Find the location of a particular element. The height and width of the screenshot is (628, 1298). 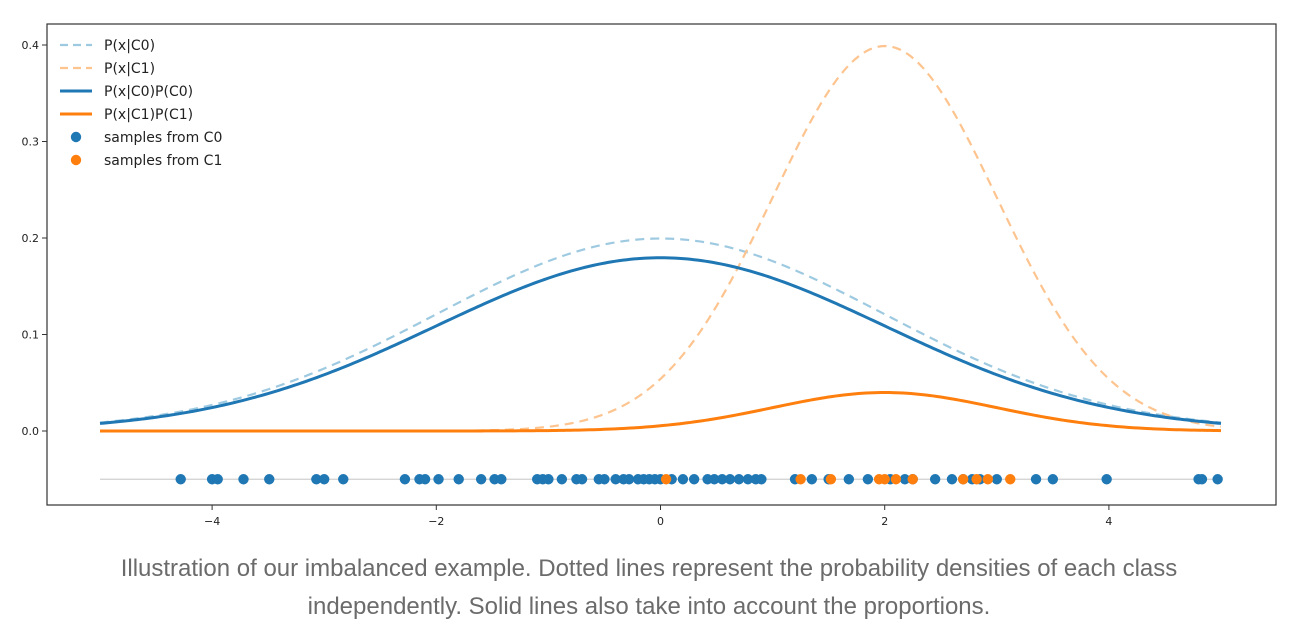

sample-points is located at coordinates (699, 479).